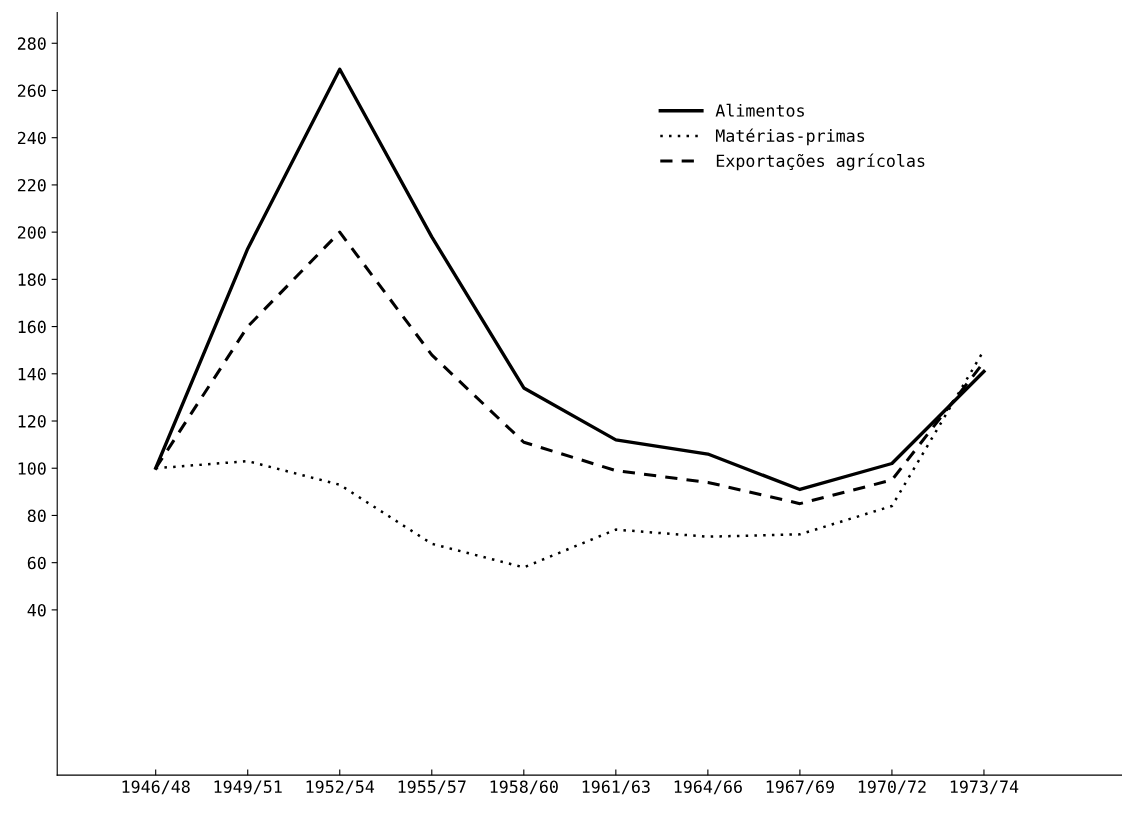  What do you see at coordinates (156, 787) in the screenshot?
I see `x-tick-label: 1946/48` at bounding box center [156, 787].